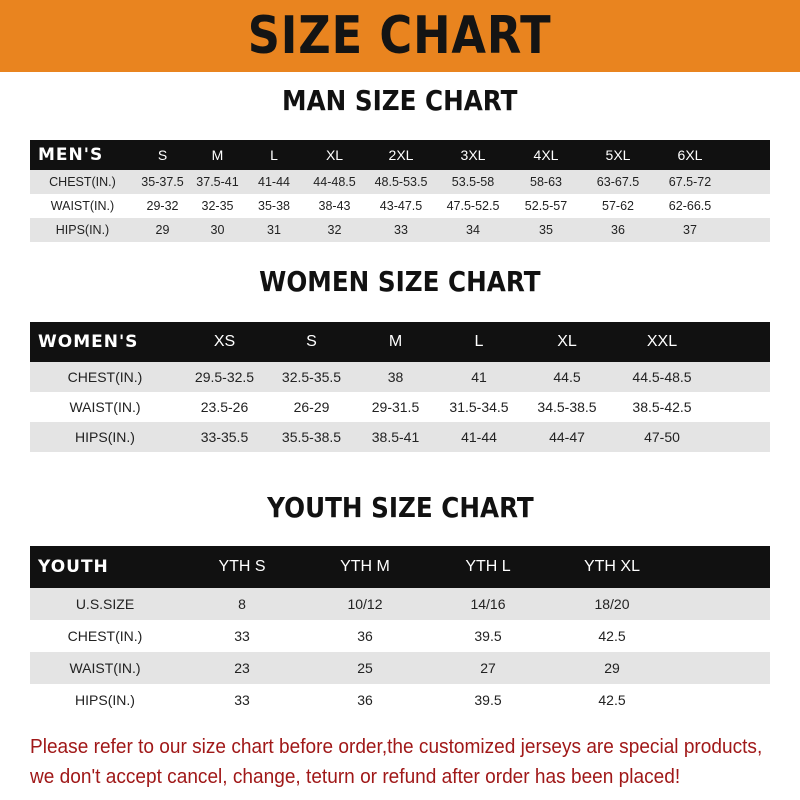 This screenshot has width=800, height=800. I want to click on table-cell: 41, so click(479, 377).